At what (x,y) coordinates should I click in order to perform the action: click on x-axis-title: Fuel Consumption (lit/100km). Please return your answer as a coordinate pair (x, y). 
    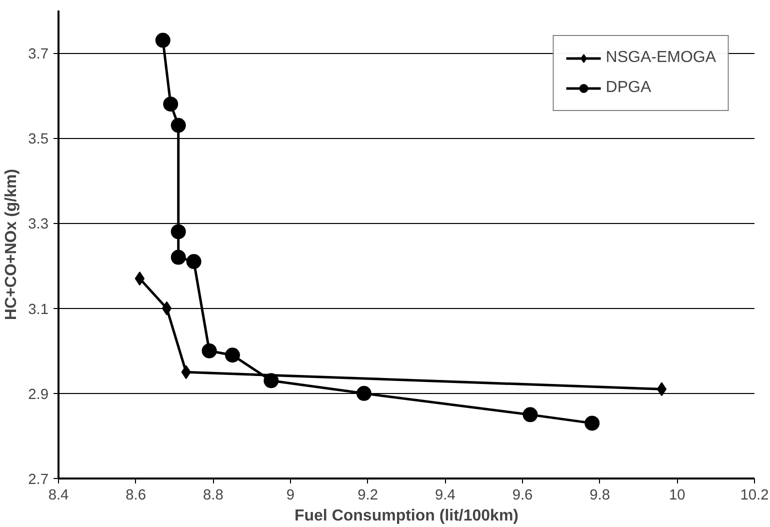
    Looking at the image, I should click on (406, 516).